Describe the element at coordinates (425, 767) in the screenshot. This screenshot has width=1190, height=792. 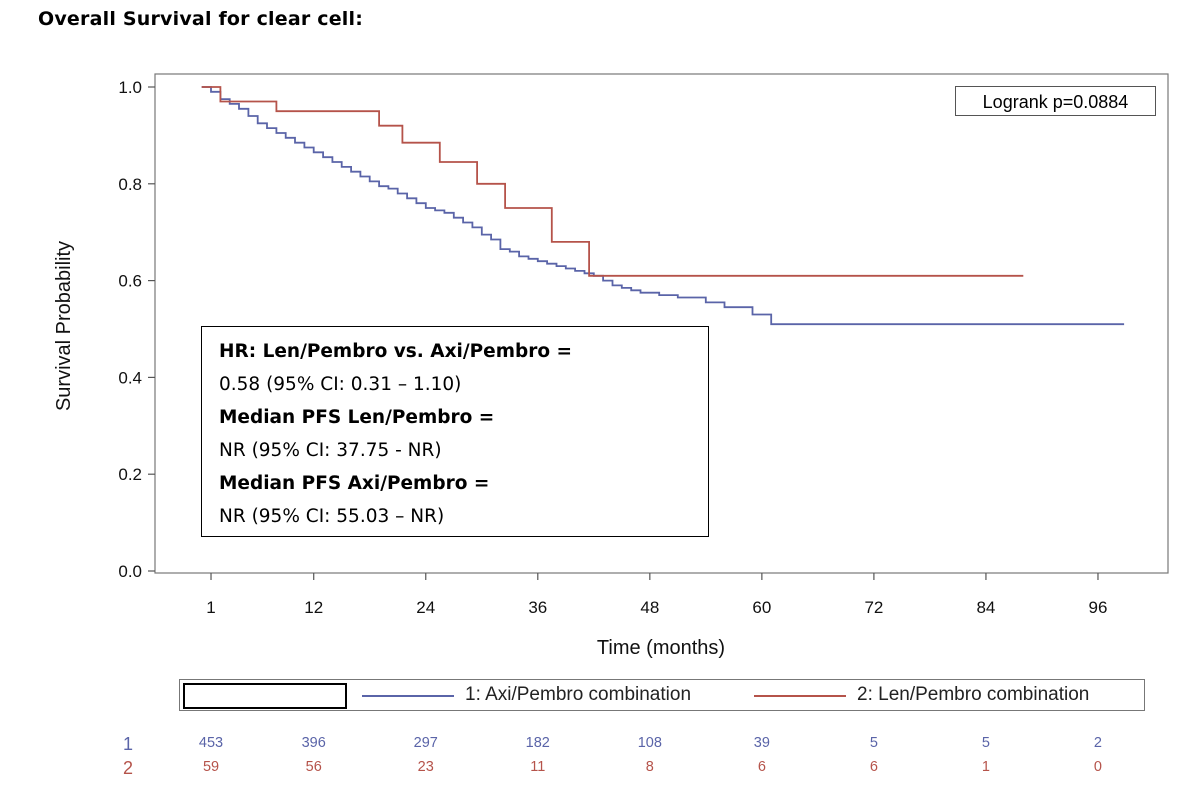
I see `risk-count: 23` at that location.